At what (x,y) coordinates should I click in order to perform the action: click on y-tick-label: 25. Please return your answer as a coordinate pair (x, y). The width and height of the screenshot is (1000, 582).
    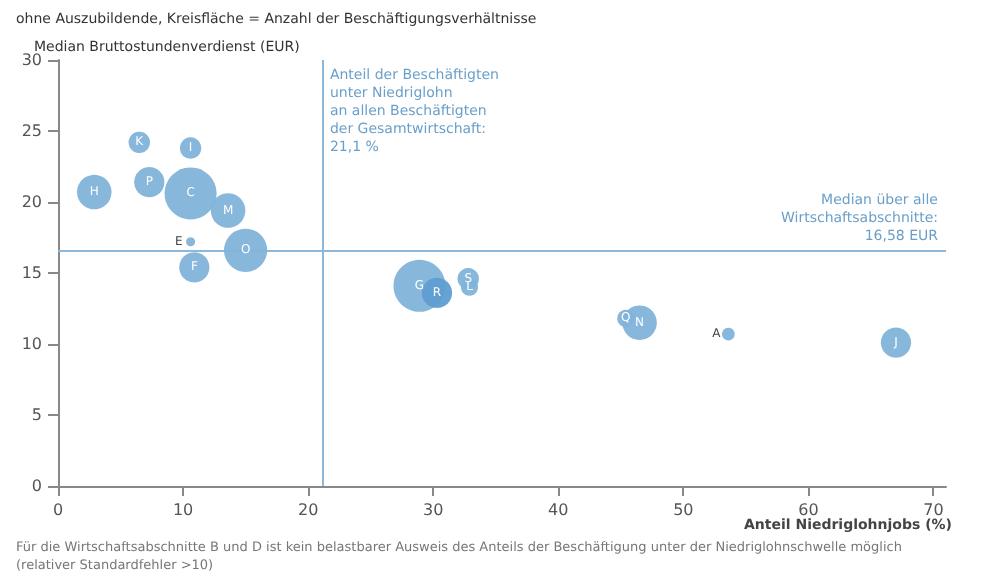
    Looking at the image, I should click on (31, 131).